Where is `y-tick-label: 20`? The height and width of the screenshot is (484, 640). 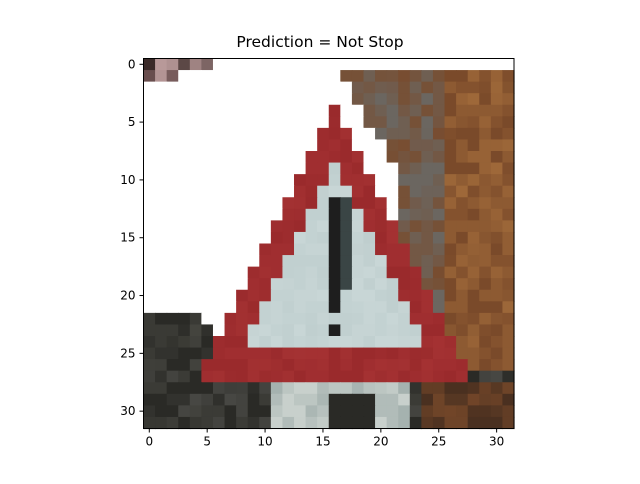
y-tick-label: 20 is located at coordinates (127, 296).